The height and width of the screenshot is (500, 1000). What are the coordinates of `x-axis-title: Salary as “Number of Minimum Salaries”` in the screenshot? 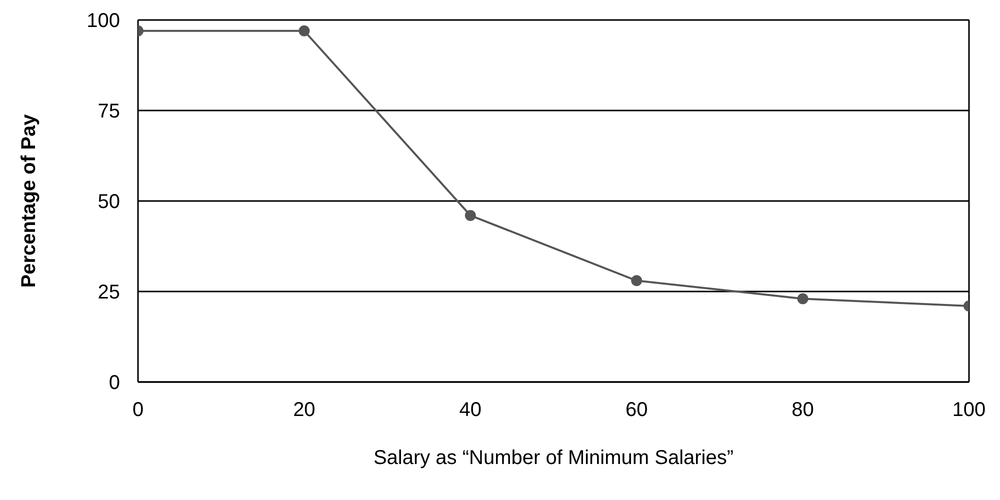 It's located at (553, 458).